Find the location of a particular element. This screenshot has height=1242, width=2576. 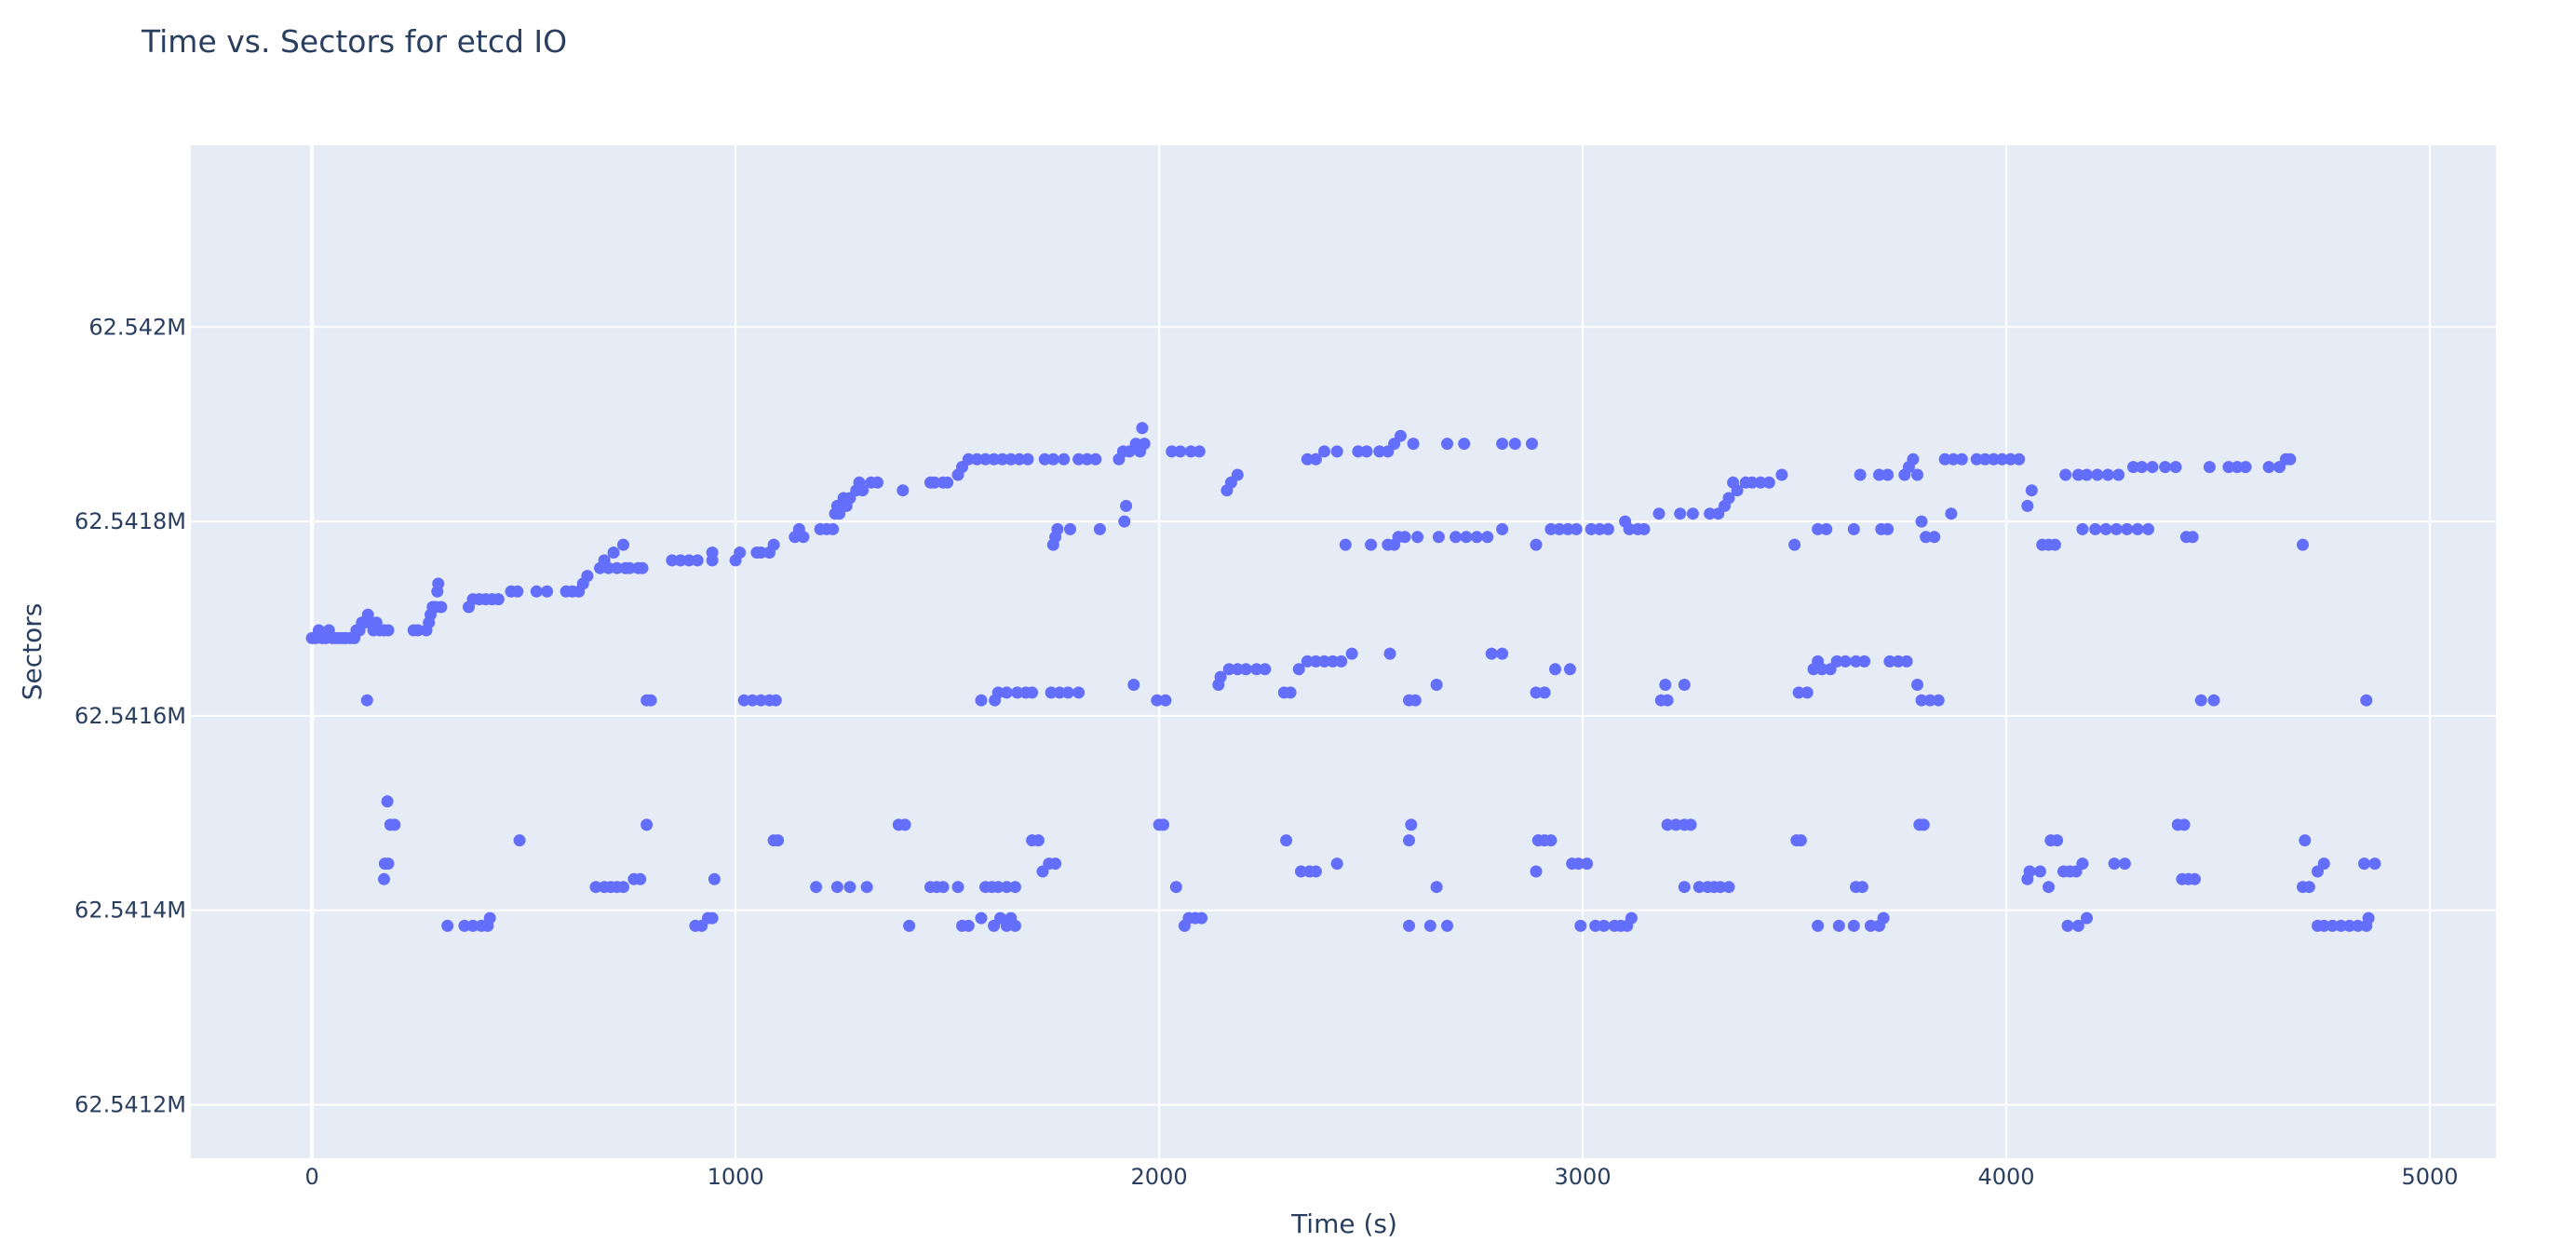

y-tick-label: 62.5418M is located at coordinates (130, 521).